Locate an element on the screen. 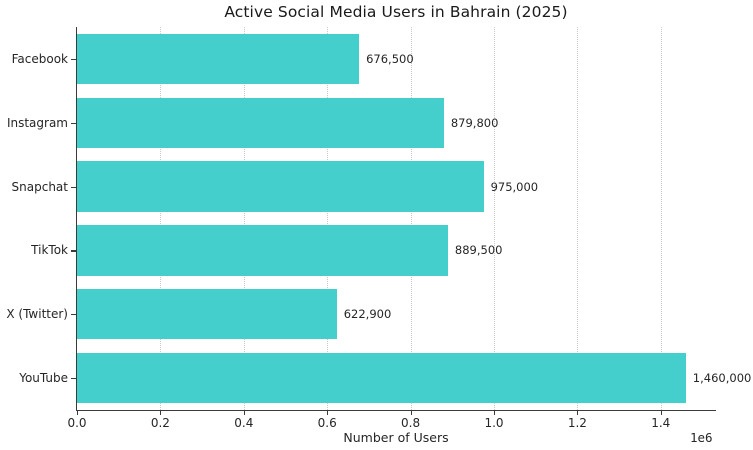 This screenshot has width=753, height=450. bar-value-label: 975,000 is located at coordinates (514, 186).